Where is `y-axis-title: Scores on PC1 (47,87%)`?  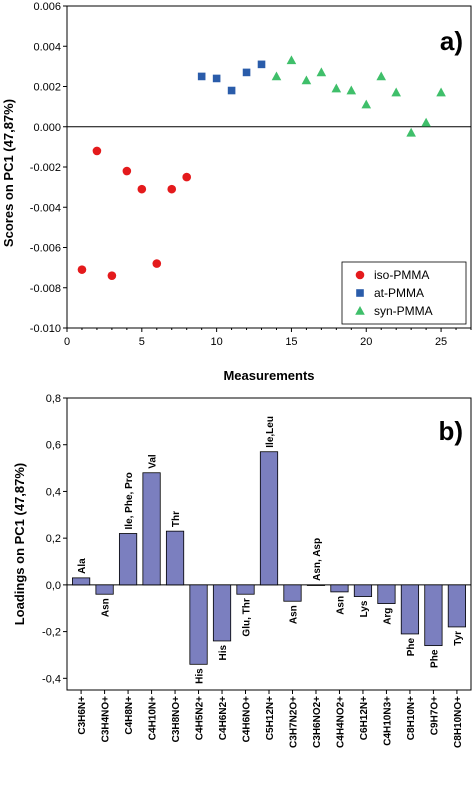
y-axis-title: Scores on PC1 (47,87%) is located at coordinates (8, 173).